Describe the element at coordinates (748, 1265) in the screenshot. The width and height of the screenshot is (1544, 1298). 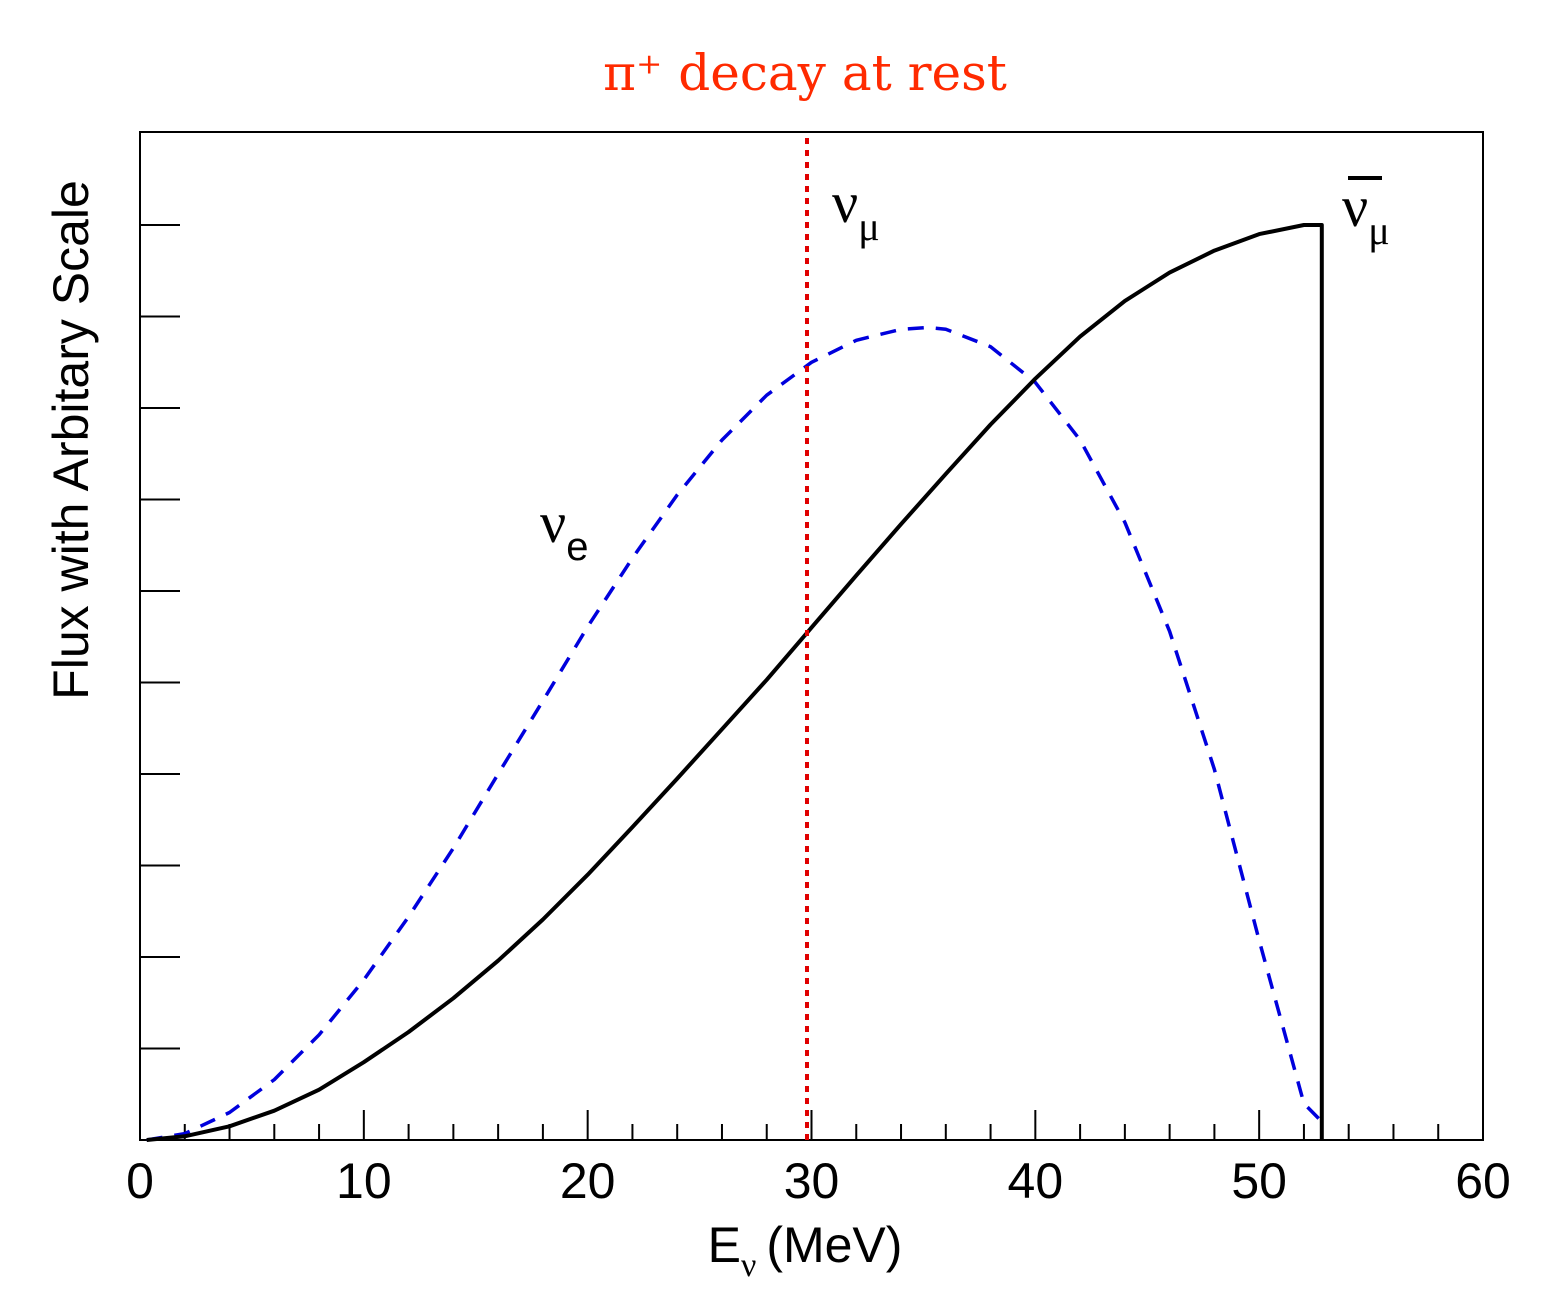
I see `x-axis-label-sub: ν` at that location.